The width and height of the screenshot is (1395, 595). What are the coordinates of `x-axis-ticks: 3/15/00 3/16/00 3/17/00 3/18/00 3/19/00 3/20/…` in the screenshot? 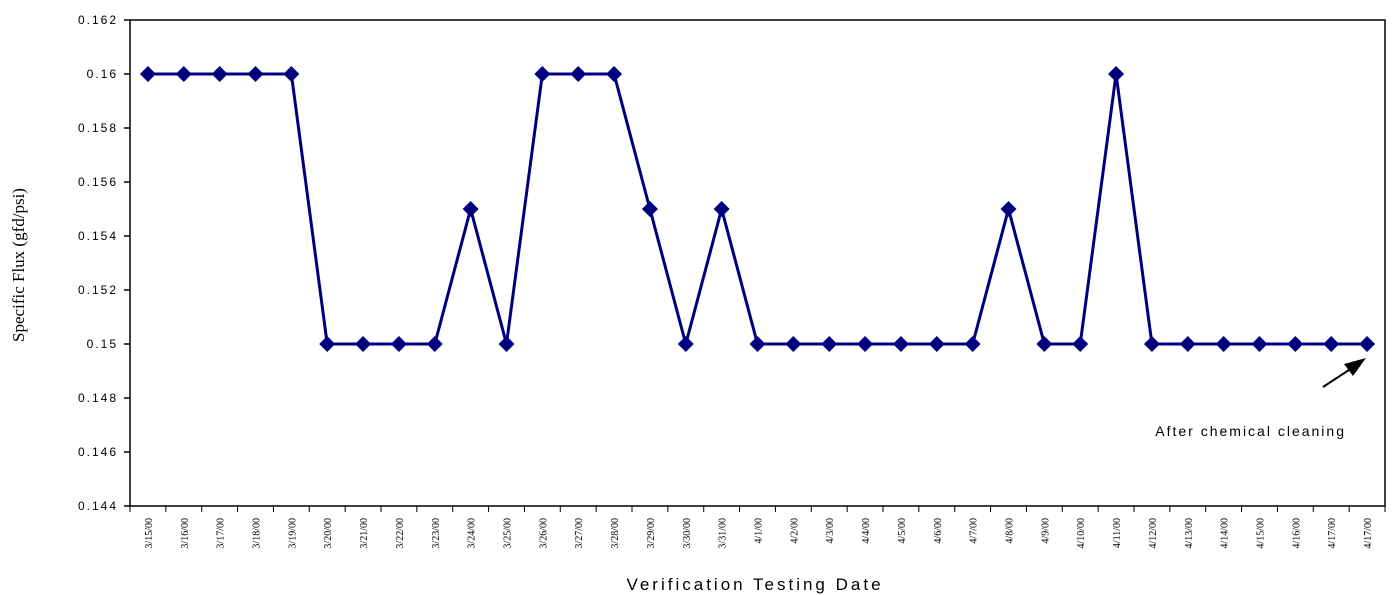 It's located at (757, 527).